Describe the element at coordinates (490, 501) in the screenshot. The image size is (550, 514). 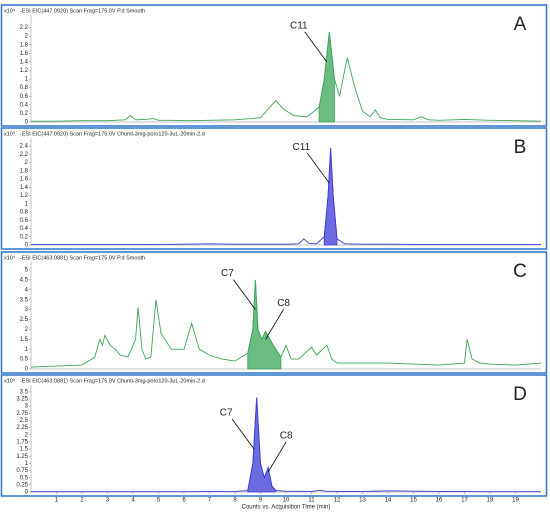
I see `x-tick-label: 18` at that location.